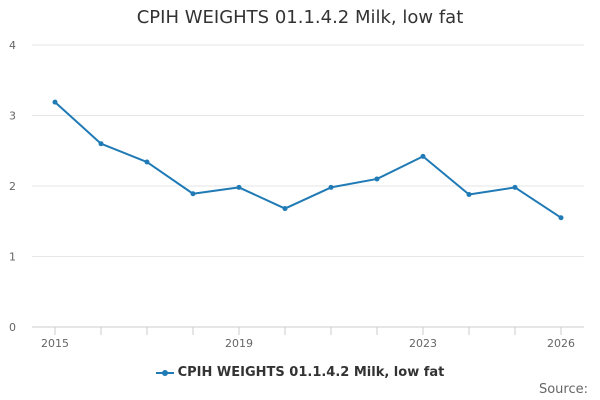 This screenshot has height=400, width=600. I want to click on y-tick-label: 3, so click(12, 116).